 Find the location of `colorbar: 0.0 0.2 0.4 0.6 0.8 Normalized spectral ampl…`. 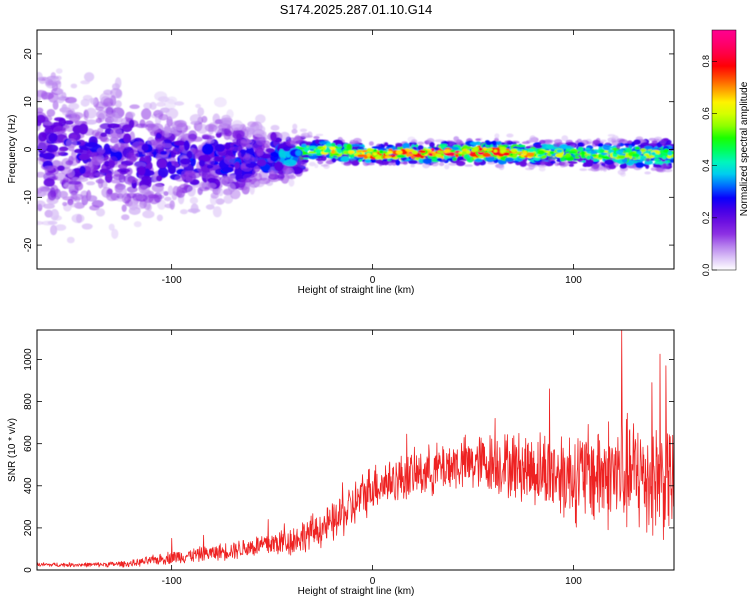

colorbar: 0.0 0.2 0.4 0.6 0.8 Normalized spectral ampl… is located at coordinates (725, 152).